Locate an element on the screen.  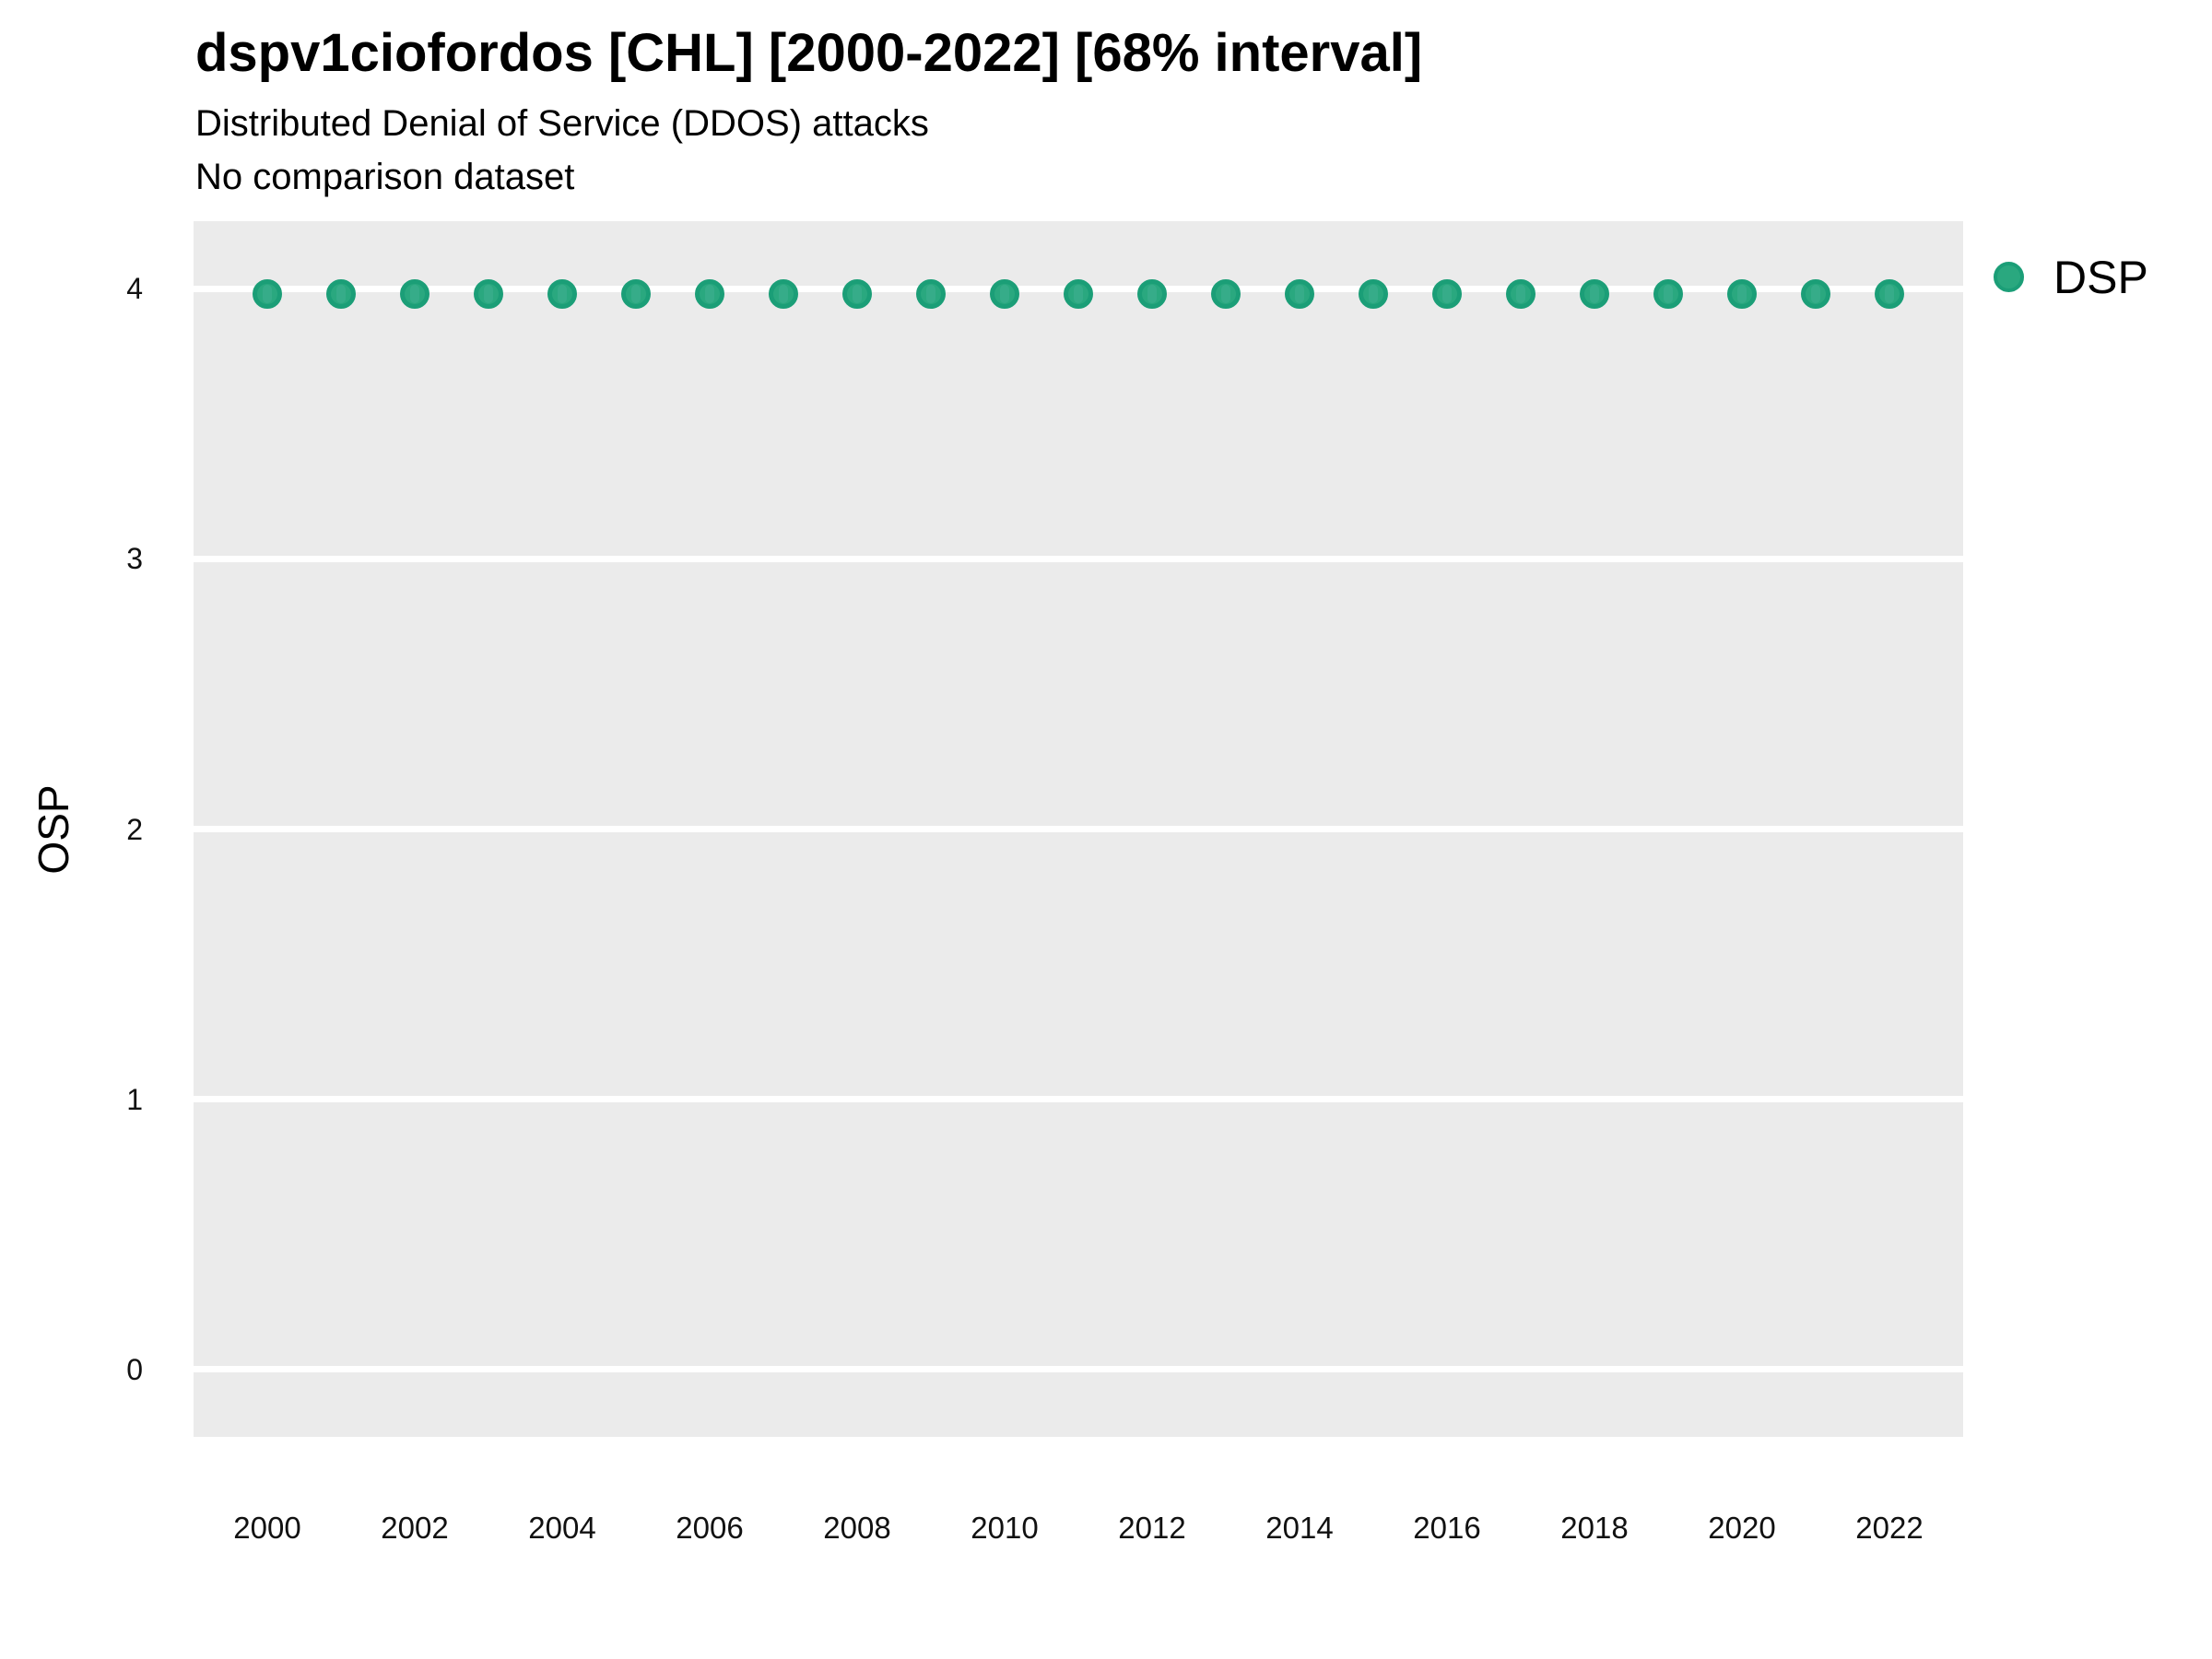
chart-note: No comparison dataset is located at coordinates (385, 177).